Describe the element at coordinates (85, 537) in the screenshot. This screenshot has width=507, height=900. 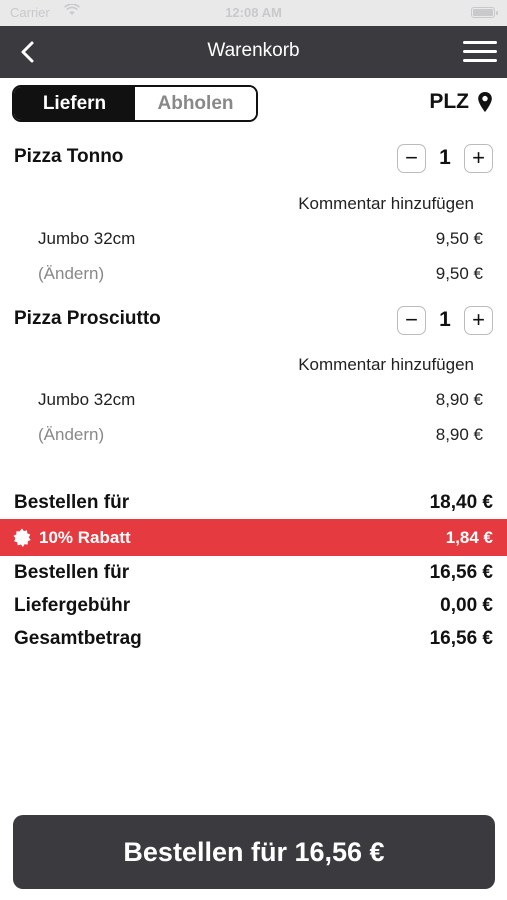
I see `discount-label: 10% Rabatt` at that location.